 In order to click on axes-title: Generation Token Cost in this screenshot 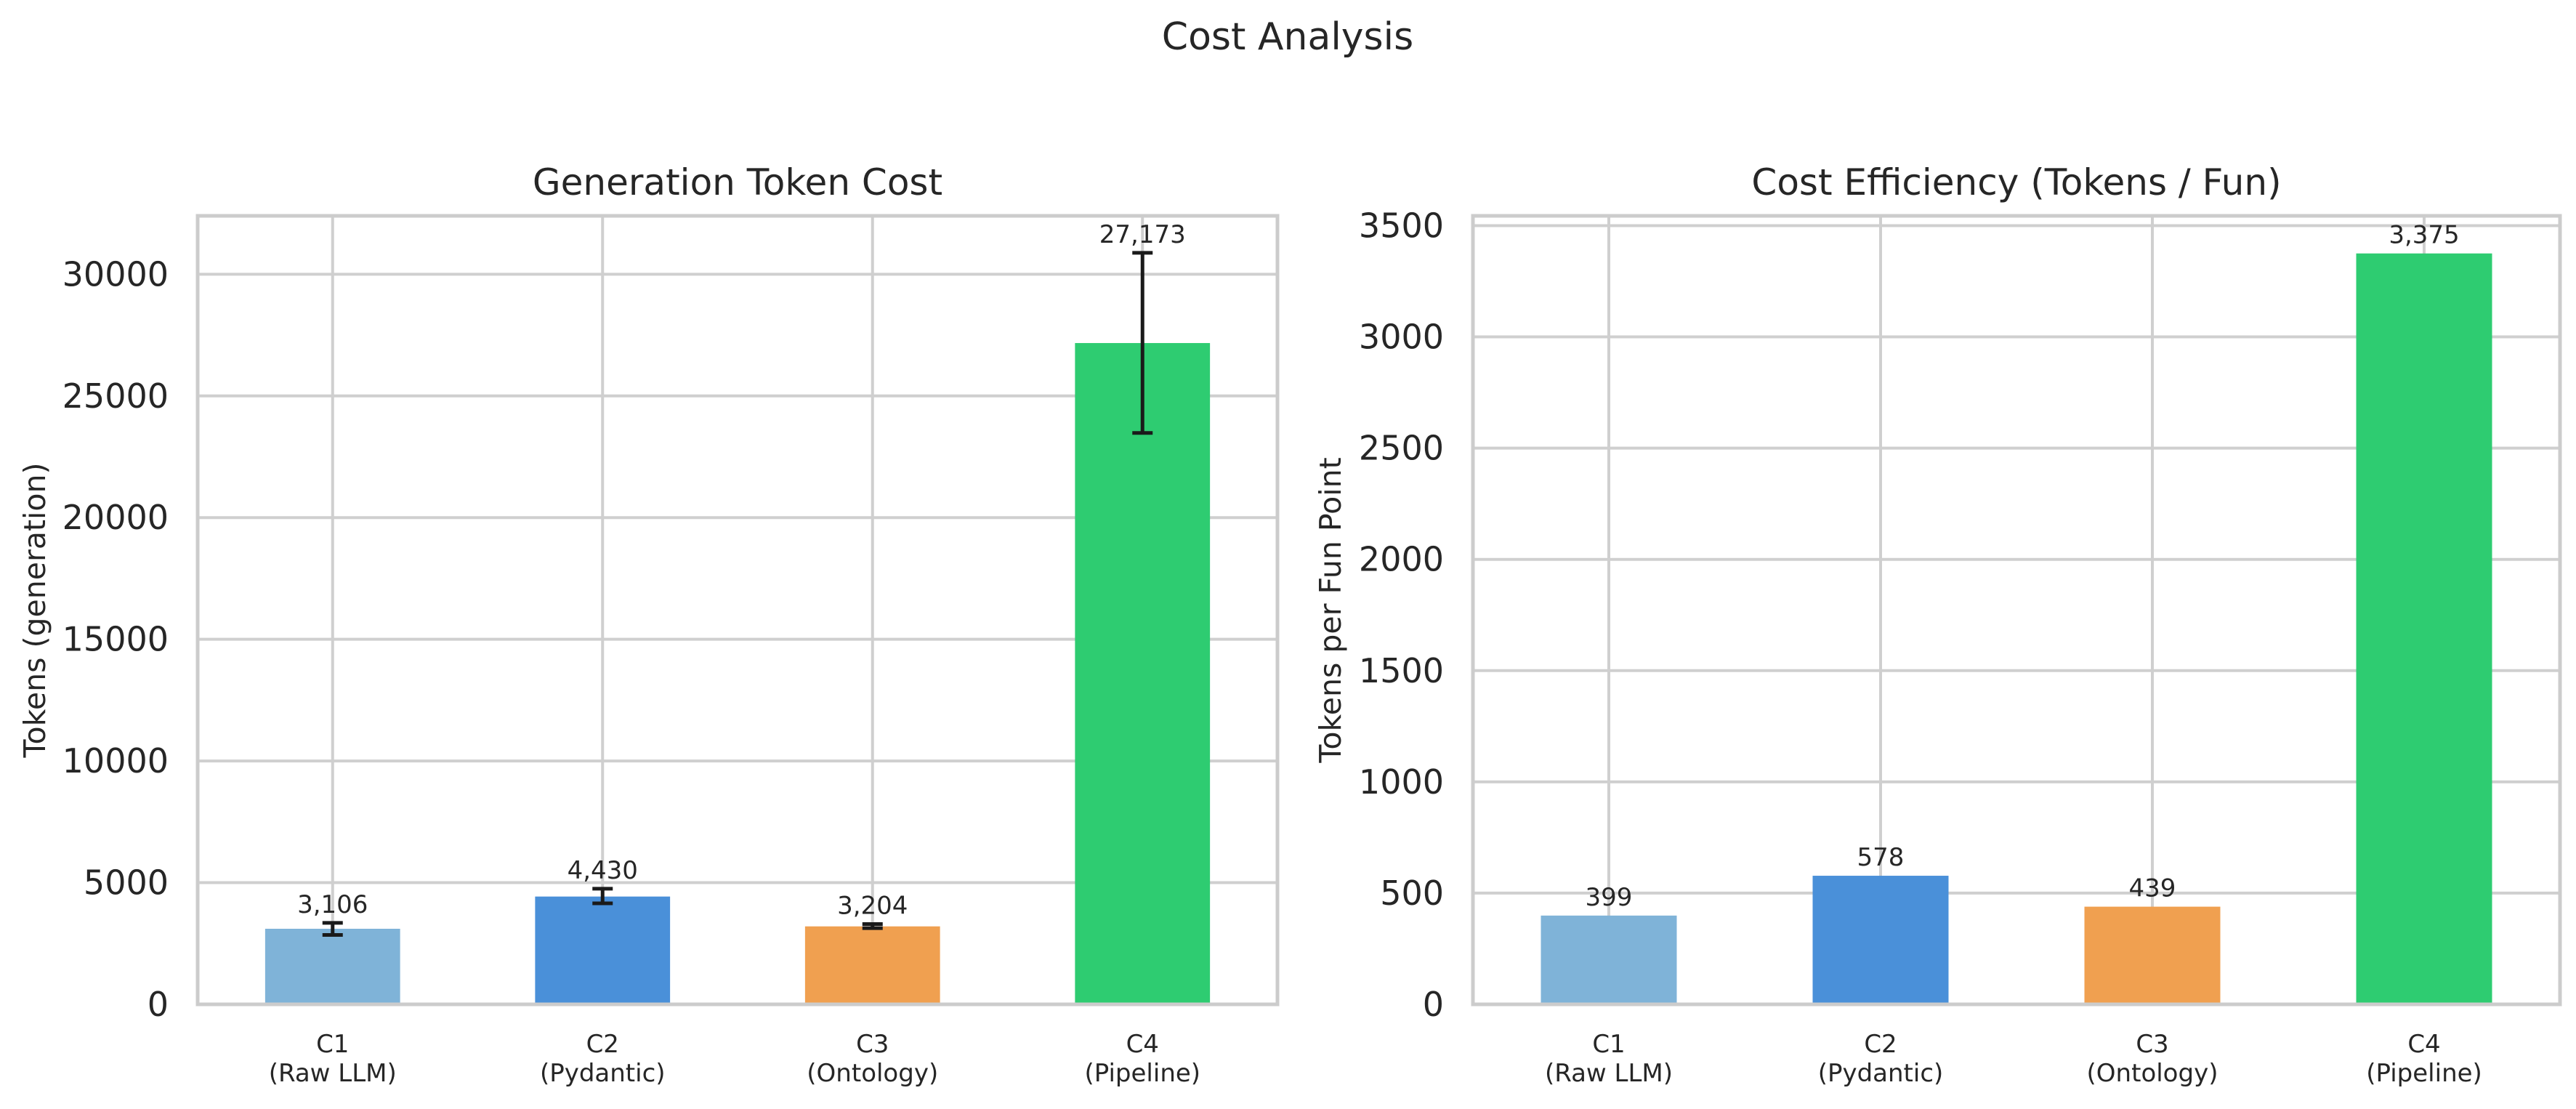, I will do `click(738, 182)`.